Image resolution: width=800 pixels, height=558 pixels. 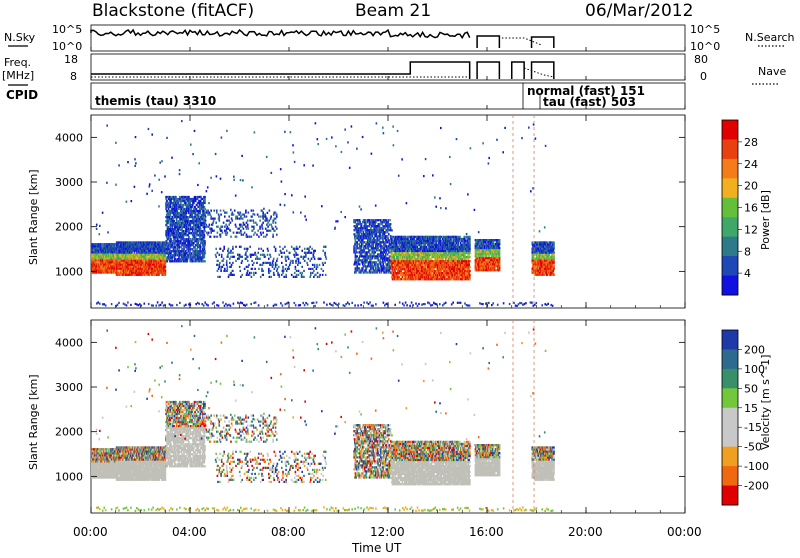 What do you see at coordinates (770, 37) in the screenshot?
I see `nsearch-label: N.Search` at bounding box center [770, 37].